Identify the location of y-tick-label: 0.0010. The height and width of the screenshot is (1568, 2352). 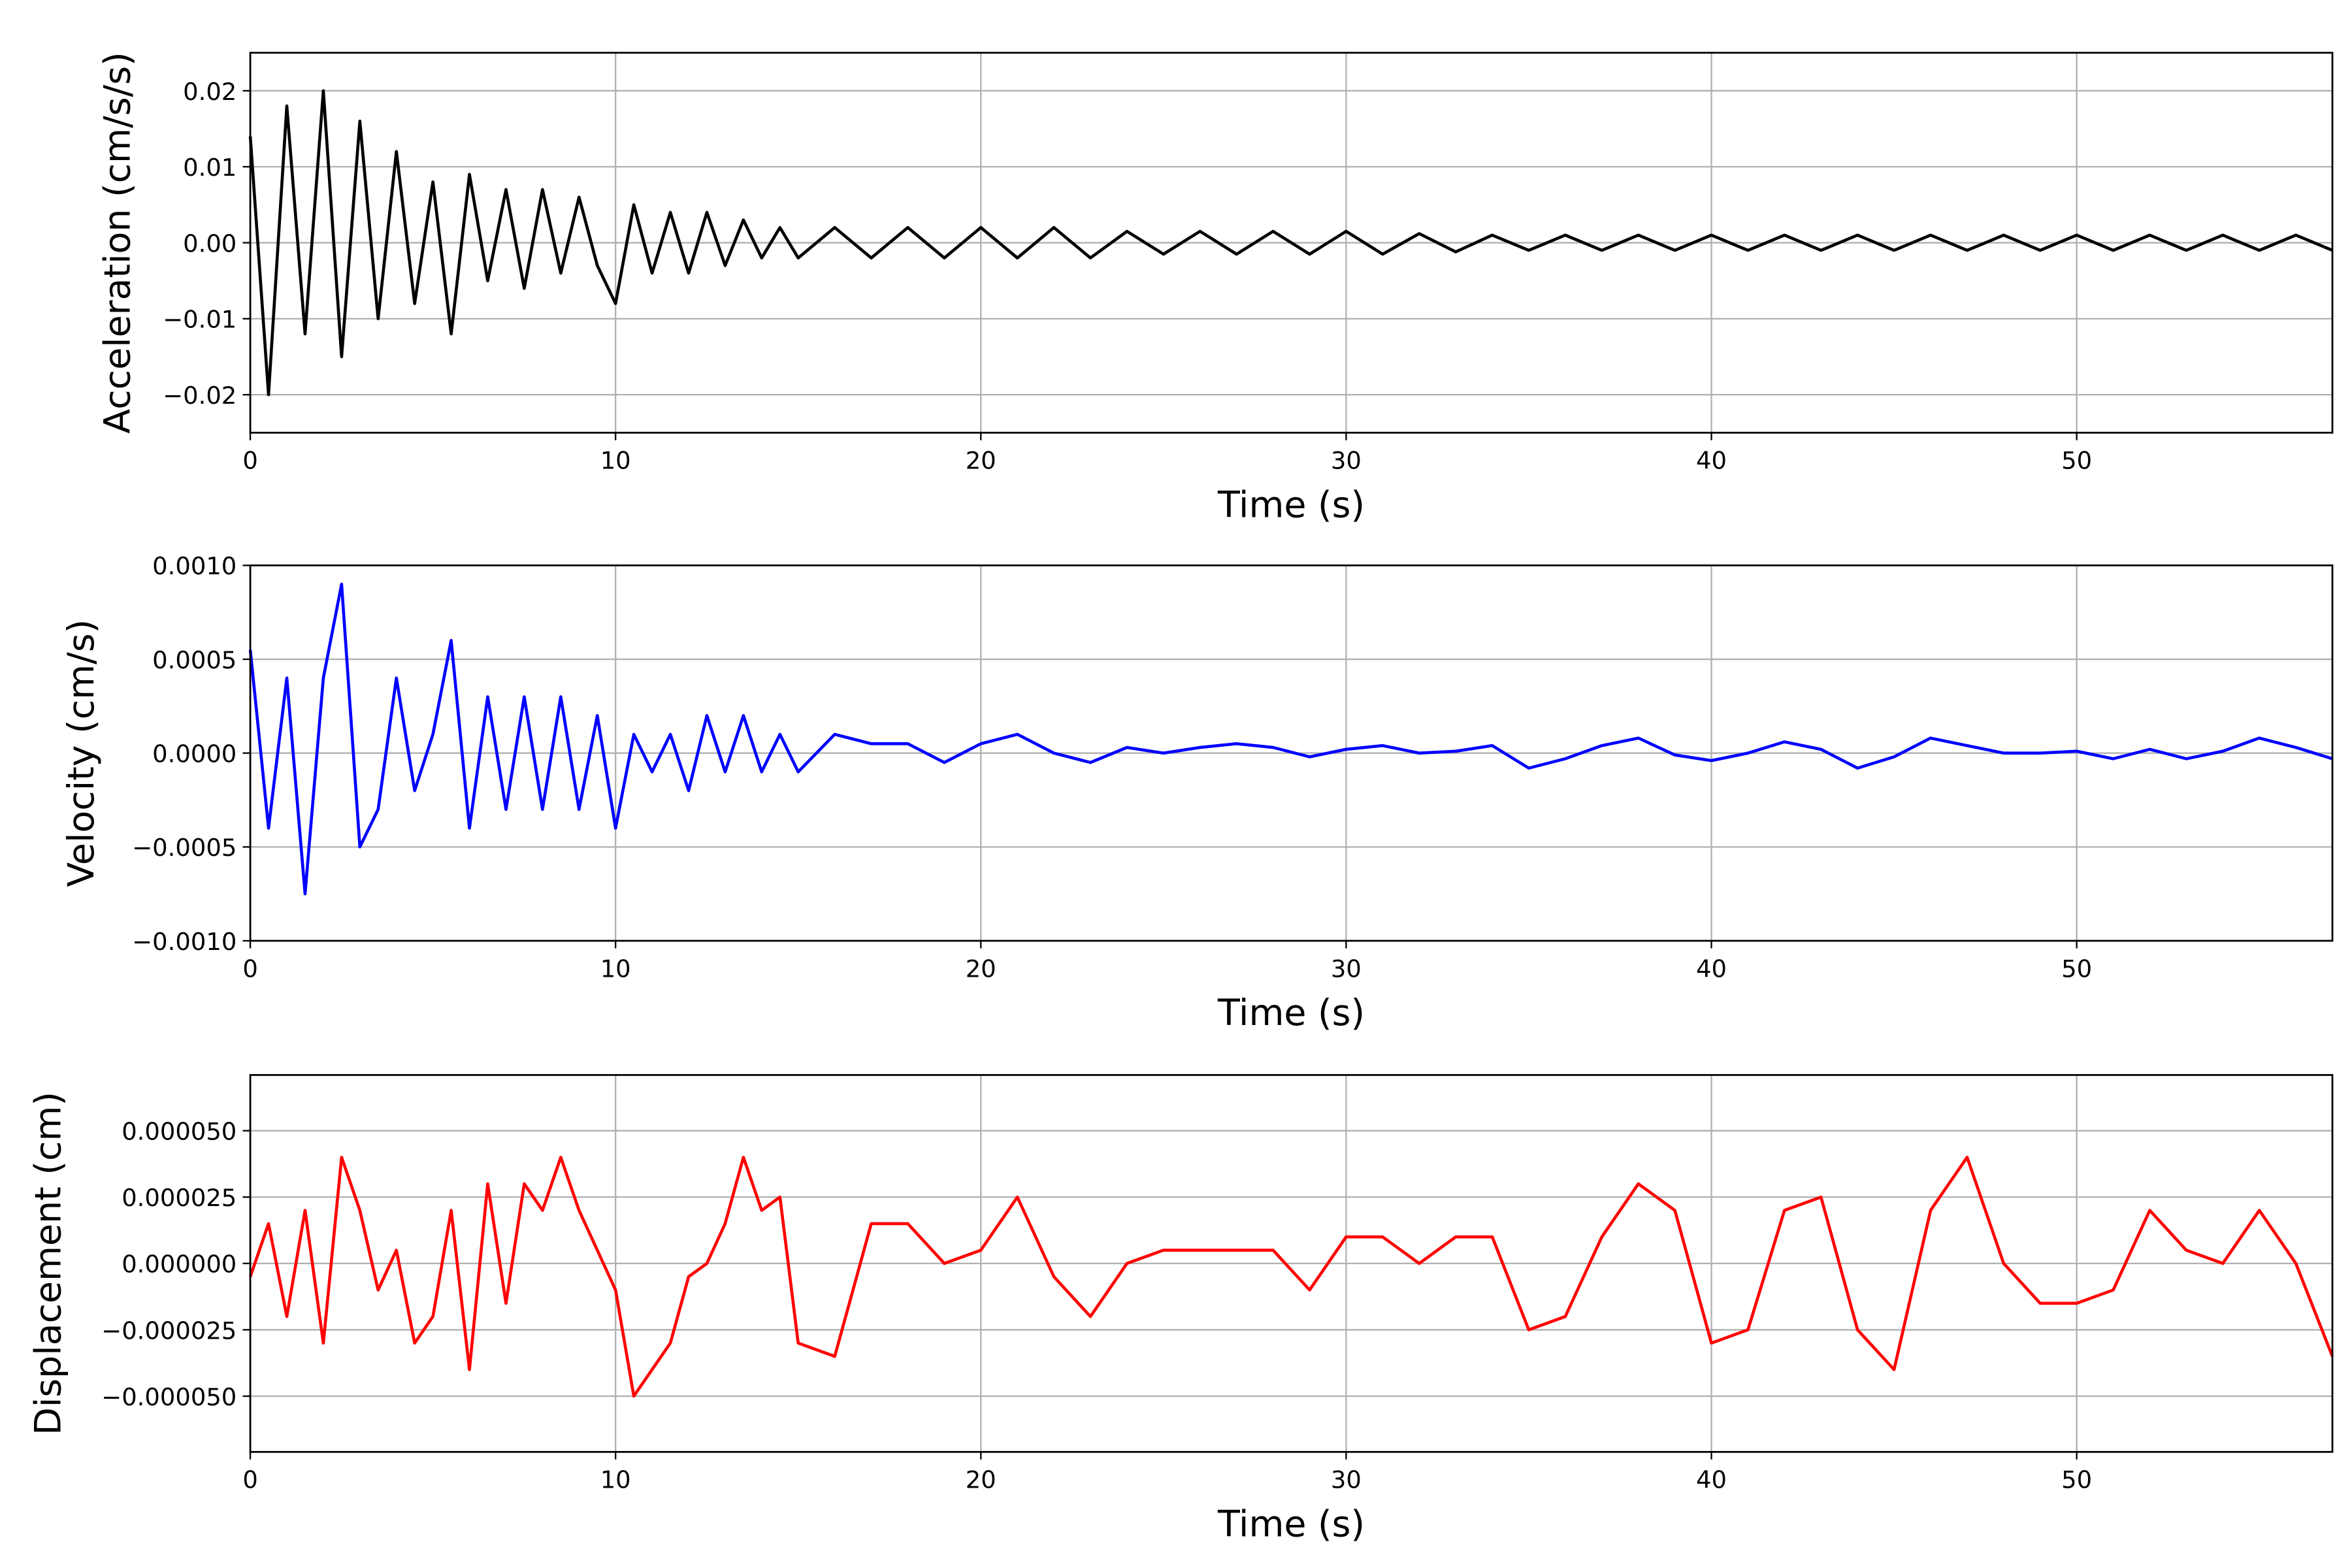
(194, 566).